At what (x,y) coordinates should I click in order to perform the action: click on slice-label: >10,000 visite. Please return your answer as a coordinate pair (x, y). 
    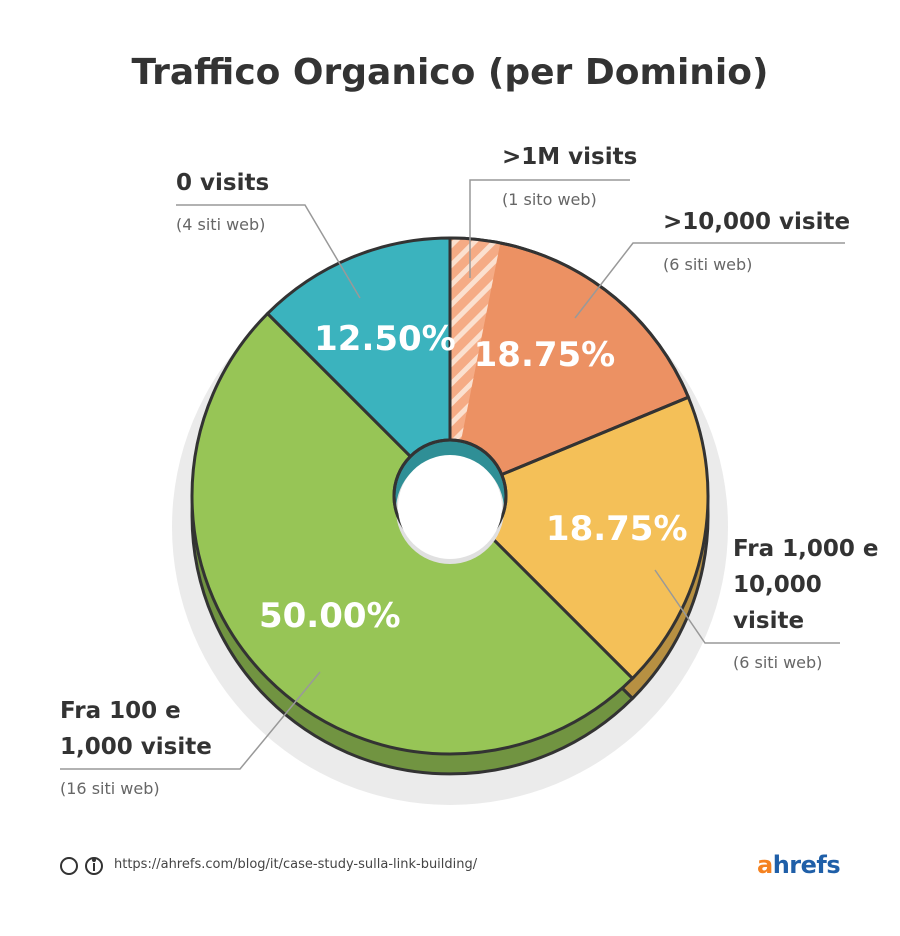
    Looking at the image, I should click on (757, 222).